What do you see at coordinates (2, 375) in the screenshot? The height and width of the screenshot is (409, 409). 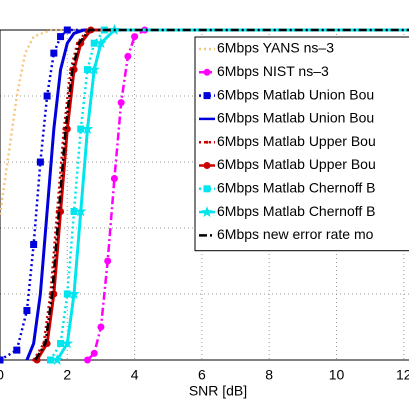 I see `x-tick-label: 0` at bounding box center [2, 375].